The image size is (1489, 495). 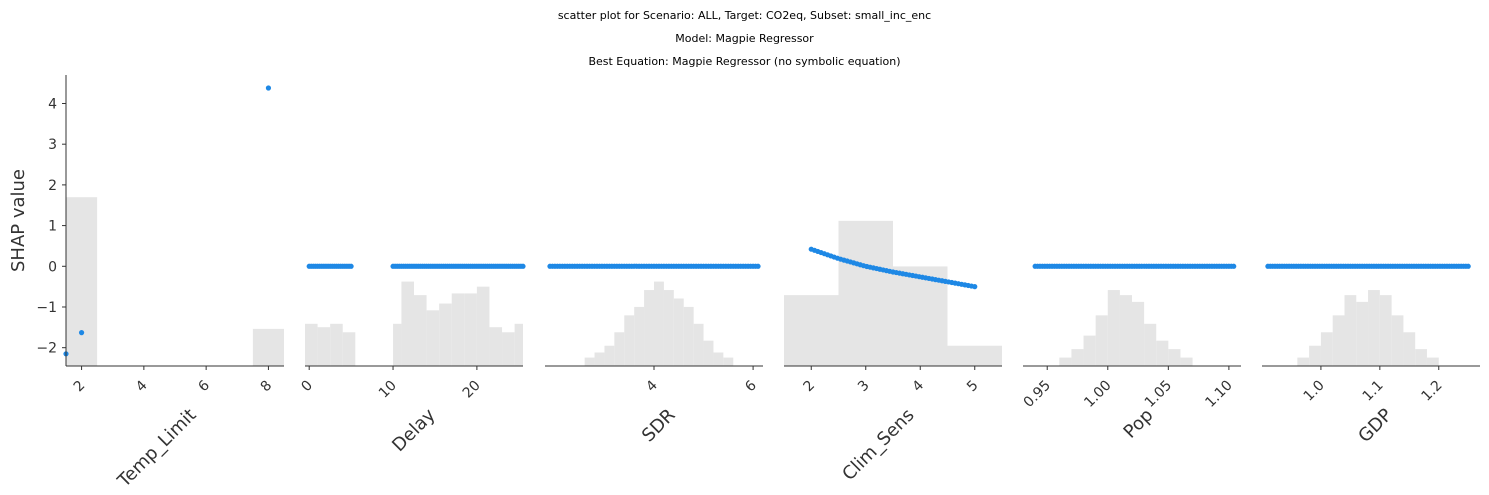 I want to click on temp_limit-x-tick-label-0: 2, so click(x=80, y=387).